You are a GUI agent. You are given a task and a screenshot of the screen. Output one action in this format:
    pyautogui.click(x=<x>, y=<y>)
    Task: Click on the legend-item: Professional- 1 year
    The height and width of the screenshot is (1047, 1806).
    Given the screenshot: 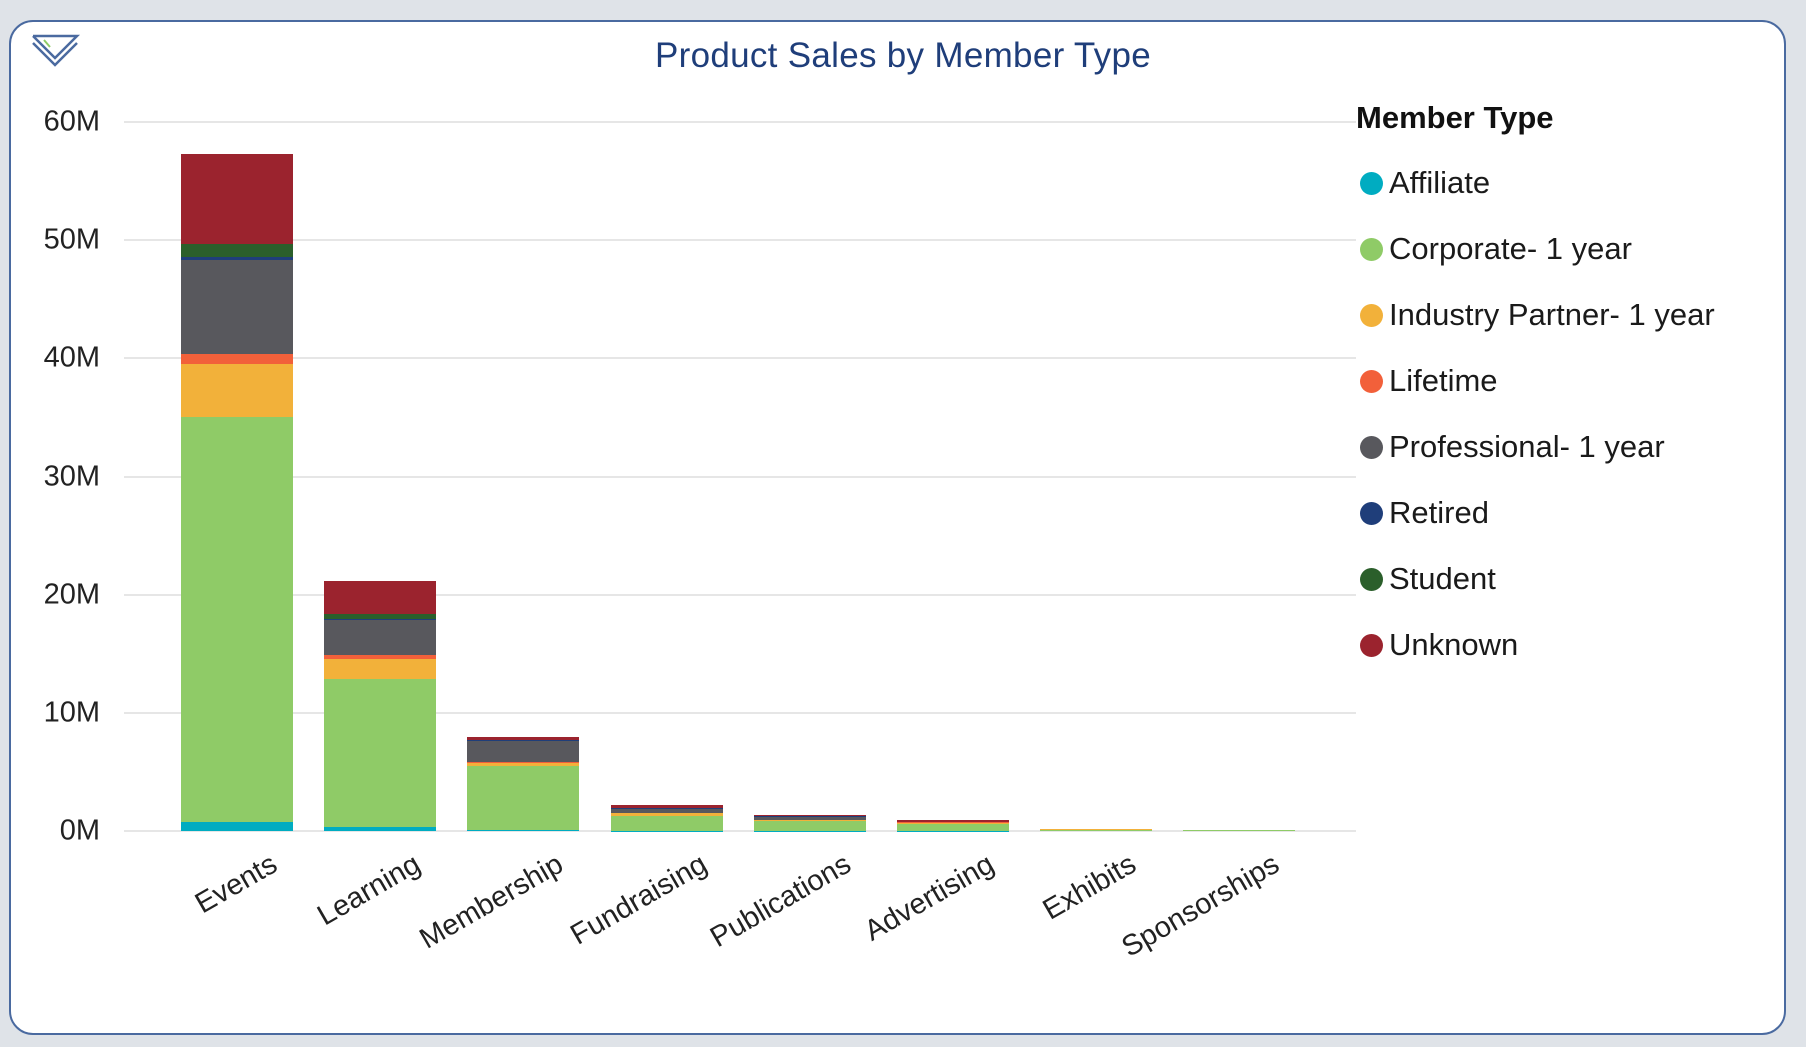 What is the action you would take?
    pyautogui.click(x=1535, y=447)
    